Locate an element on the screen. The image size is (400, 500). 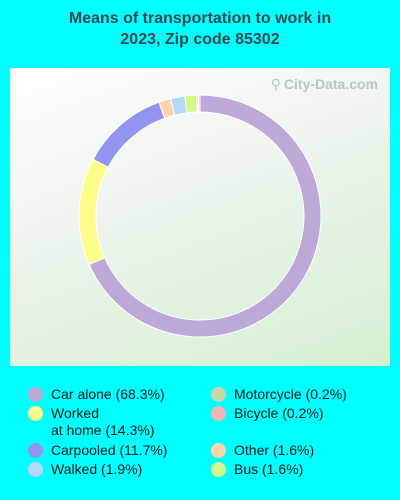
legend-label: Bus (1.6%) is located at coordinates (269, 469).